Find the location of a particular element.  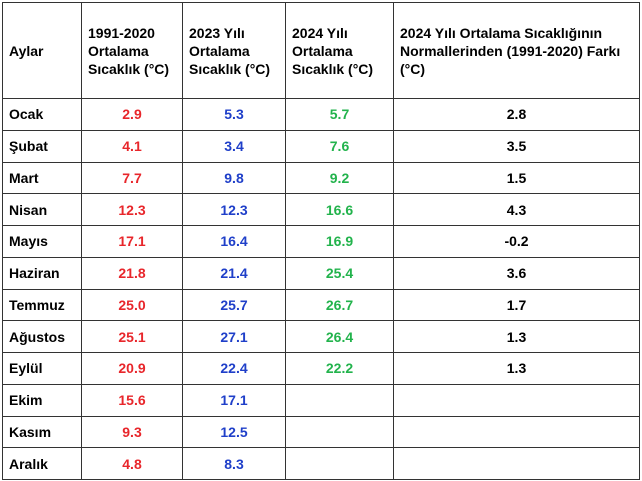

cell-normal: 25.1 is located at coordinates (132, 336).